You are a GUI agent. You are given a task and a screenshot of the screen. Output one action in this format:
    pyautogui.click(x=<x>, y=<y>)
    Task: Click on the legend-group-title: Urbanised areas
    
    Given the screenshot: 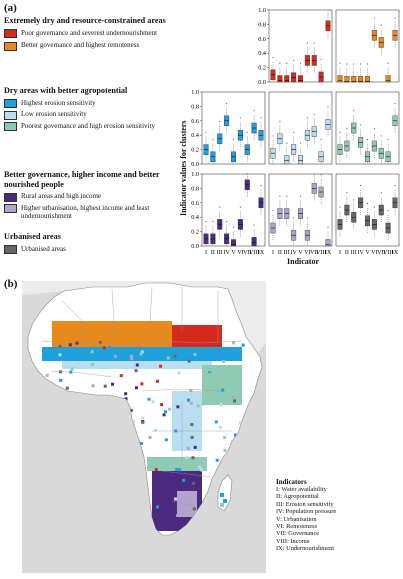 What is the action you would take?
    pyautogui.click(x=32, y=236)
    